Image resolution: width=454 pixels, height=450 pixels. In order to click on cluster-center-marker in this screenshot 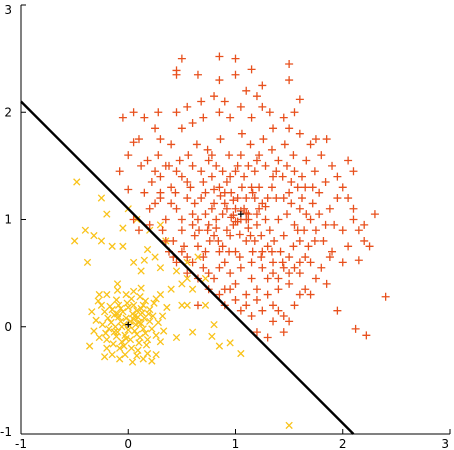, I will do `click(128, 324)`.